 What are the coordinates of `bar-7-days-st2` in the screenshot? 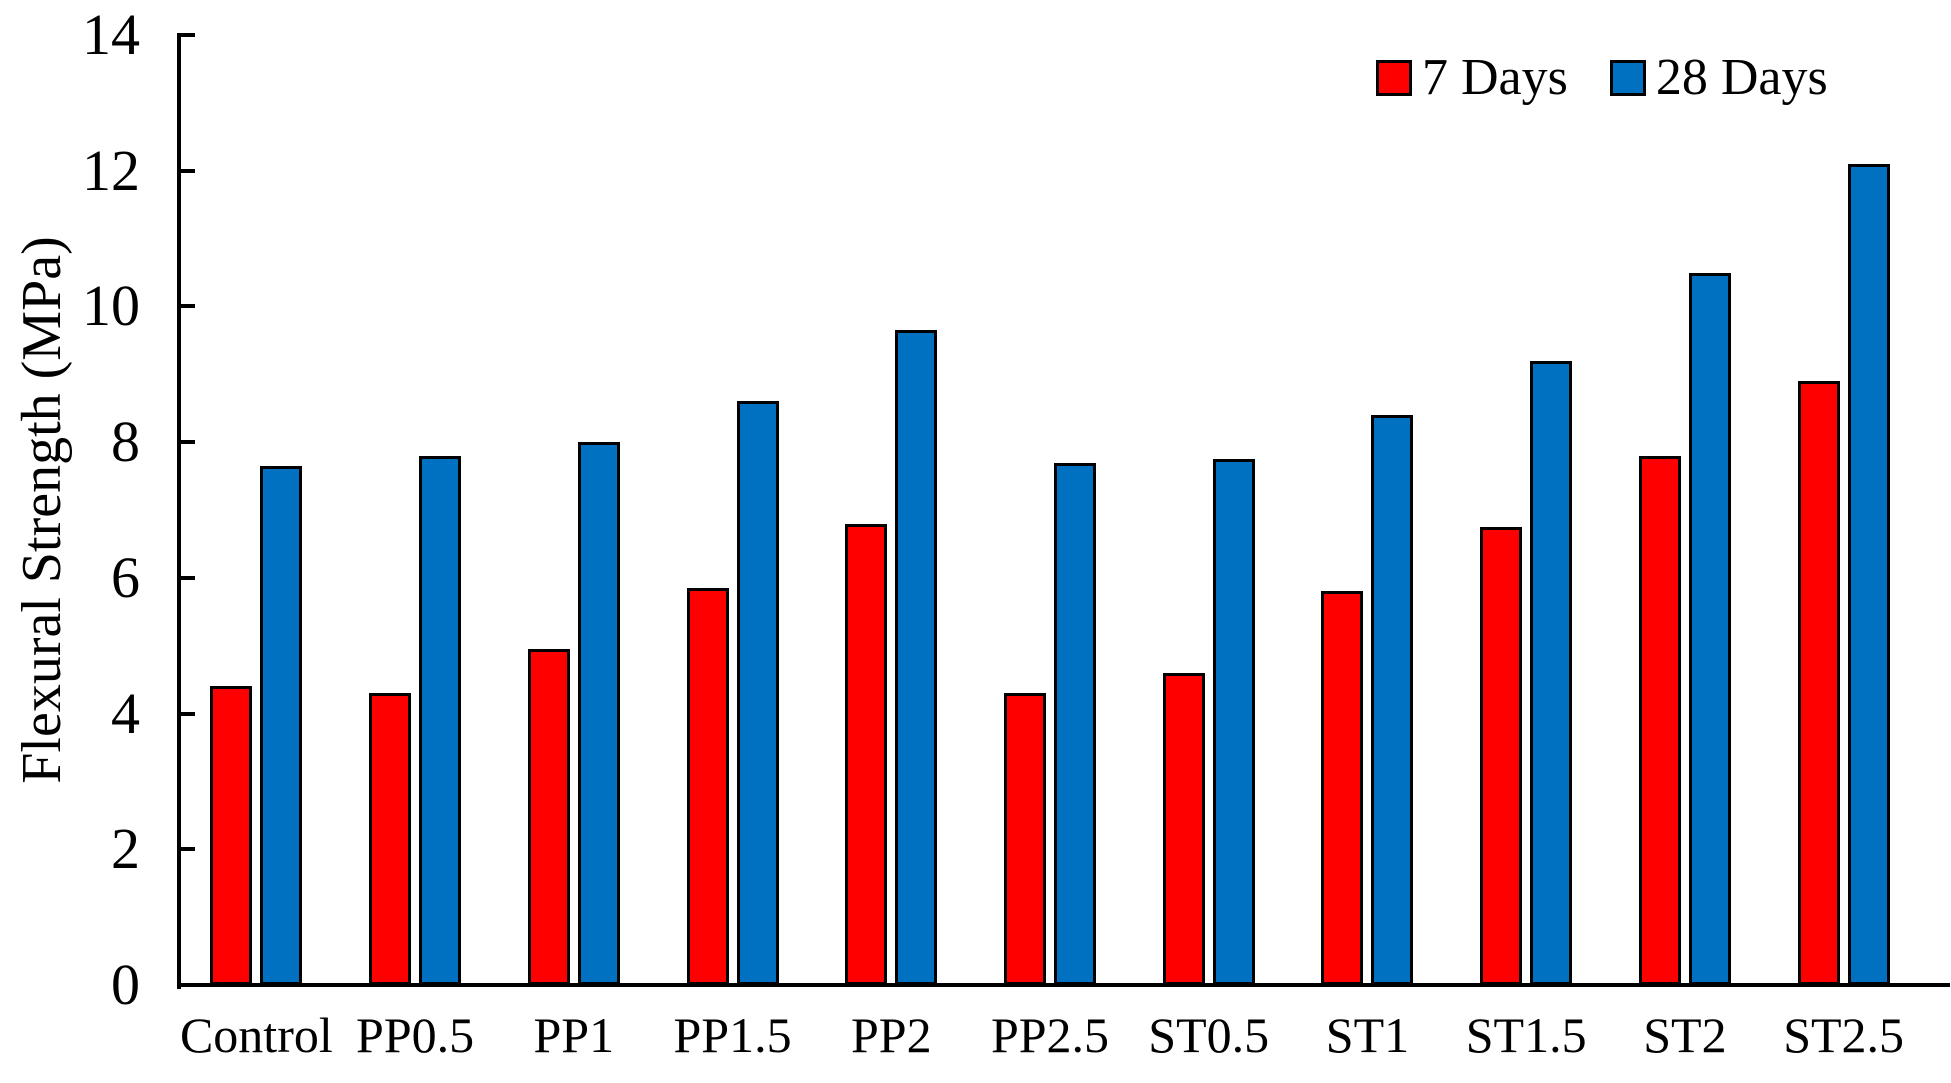 It's located at (1659, 720).